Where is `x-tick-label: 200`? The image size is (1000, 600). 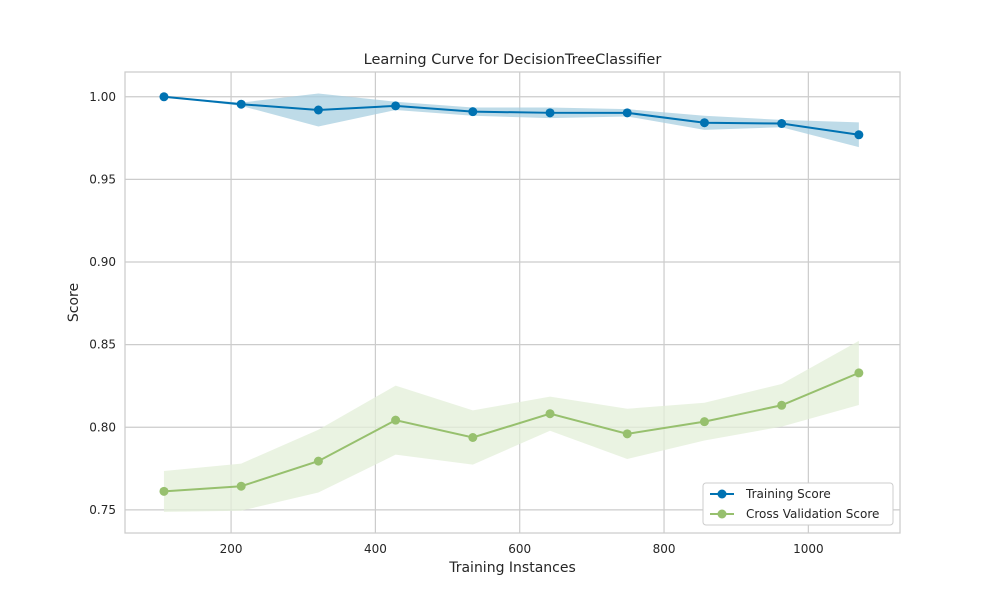 x-tick-label: 200 is located at coordinates (231, 549).